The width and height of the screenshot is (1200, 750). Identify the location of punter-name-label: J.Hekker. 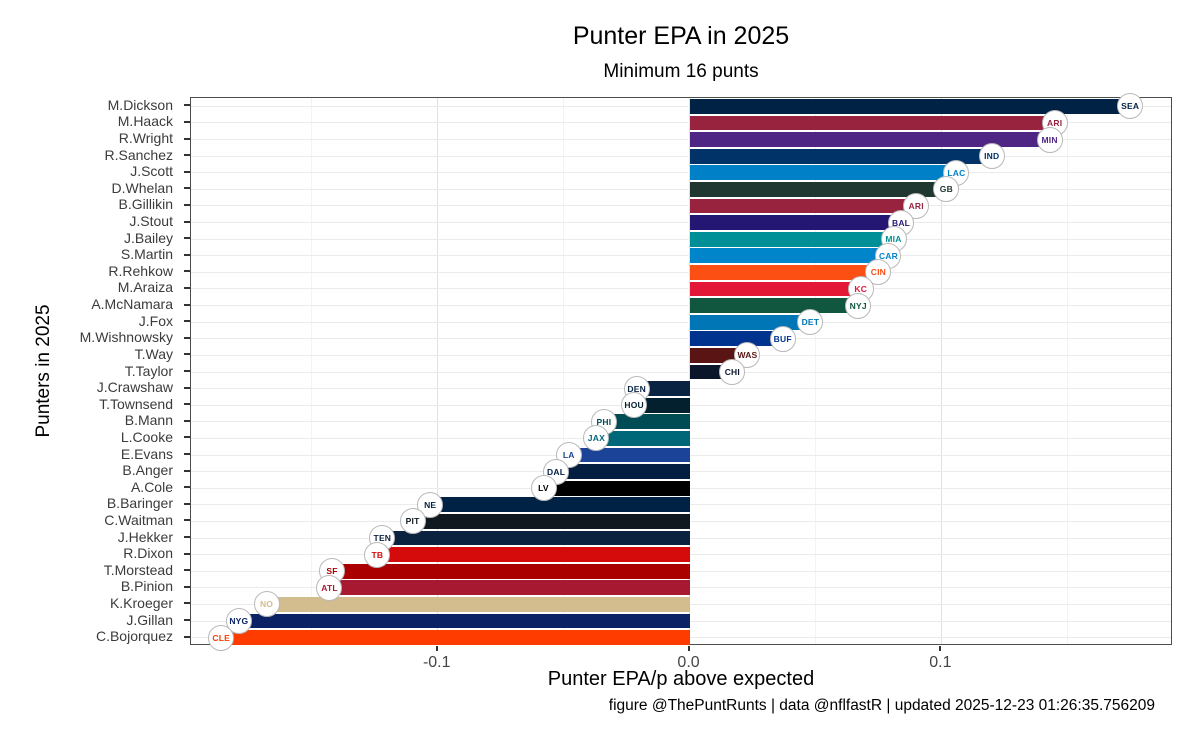
(145, 536).